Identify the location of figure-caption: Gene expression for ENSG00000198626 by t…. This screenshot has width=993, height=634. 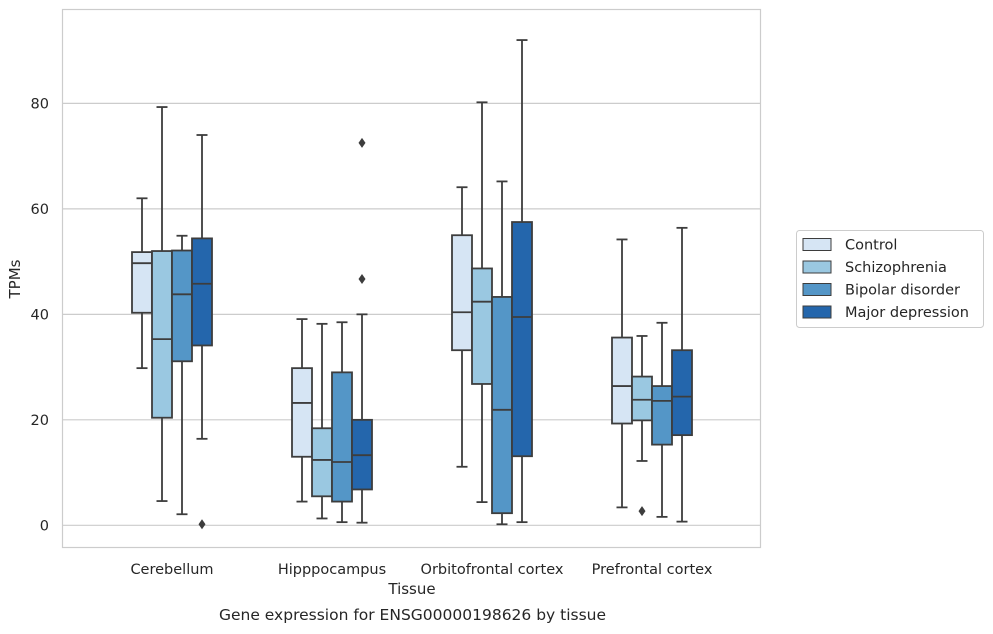
(412, 615).